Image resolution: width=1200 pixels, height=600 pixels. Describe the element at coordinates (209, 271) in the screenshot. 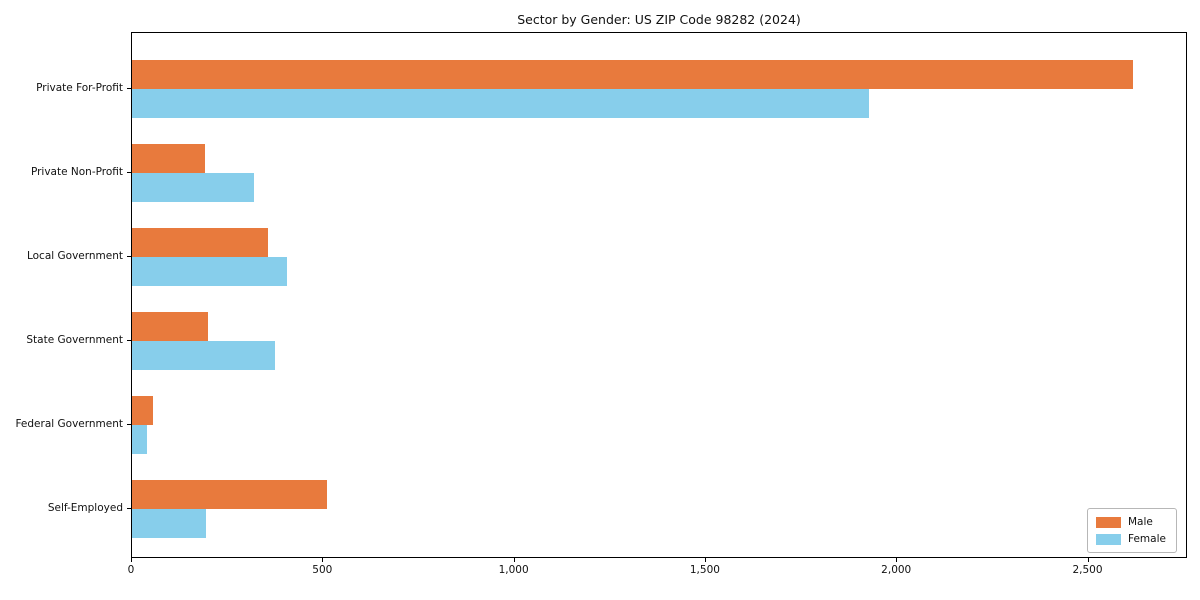

I see `bar-female-local-government` at that location.